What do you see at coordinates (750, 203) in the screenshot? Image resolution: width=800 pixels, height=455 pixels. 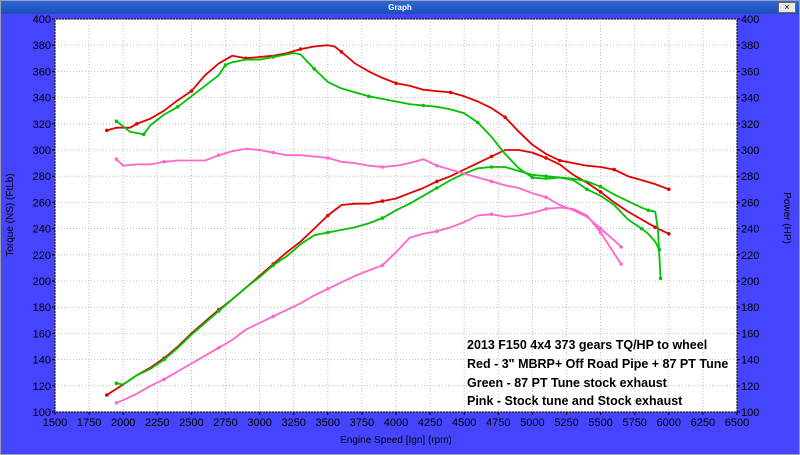 I see `y-right-tick-label: 260` at bounding box center [750, 203].